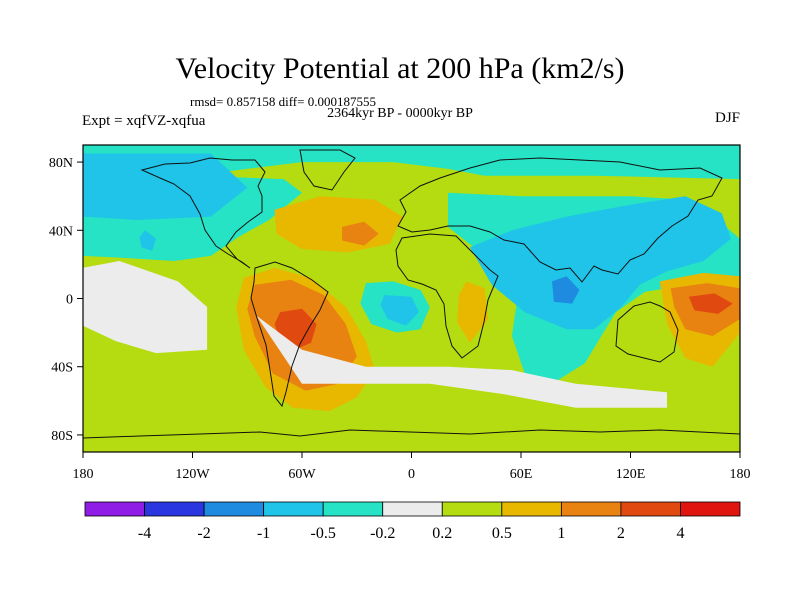  Describe the element at coordinates (144, 121) in the screenshot. I see `experiment-label: Expt = xqfVZ-xqfua` at that location.